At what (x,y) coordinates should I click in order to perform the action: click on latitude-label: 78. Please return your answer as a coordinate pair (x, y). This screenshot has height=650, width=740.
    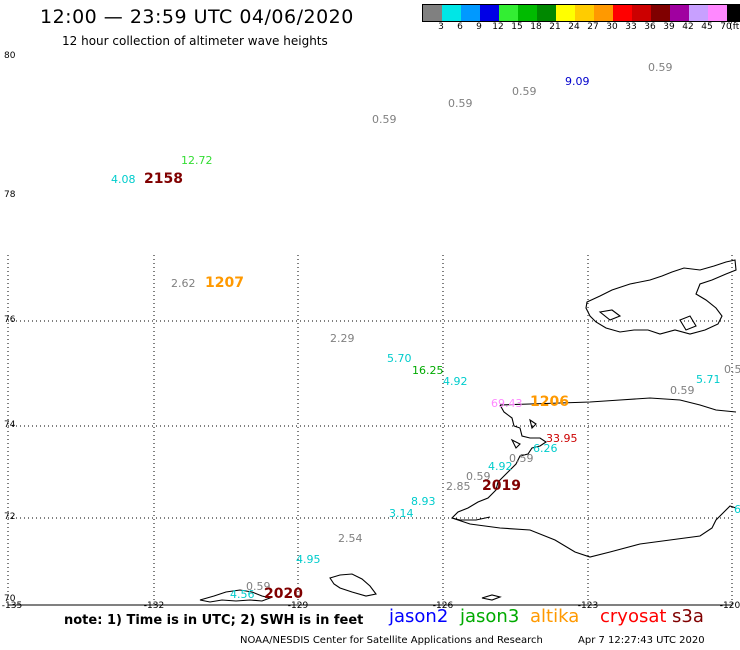
    Looking at the image, I should click on (10, 195).